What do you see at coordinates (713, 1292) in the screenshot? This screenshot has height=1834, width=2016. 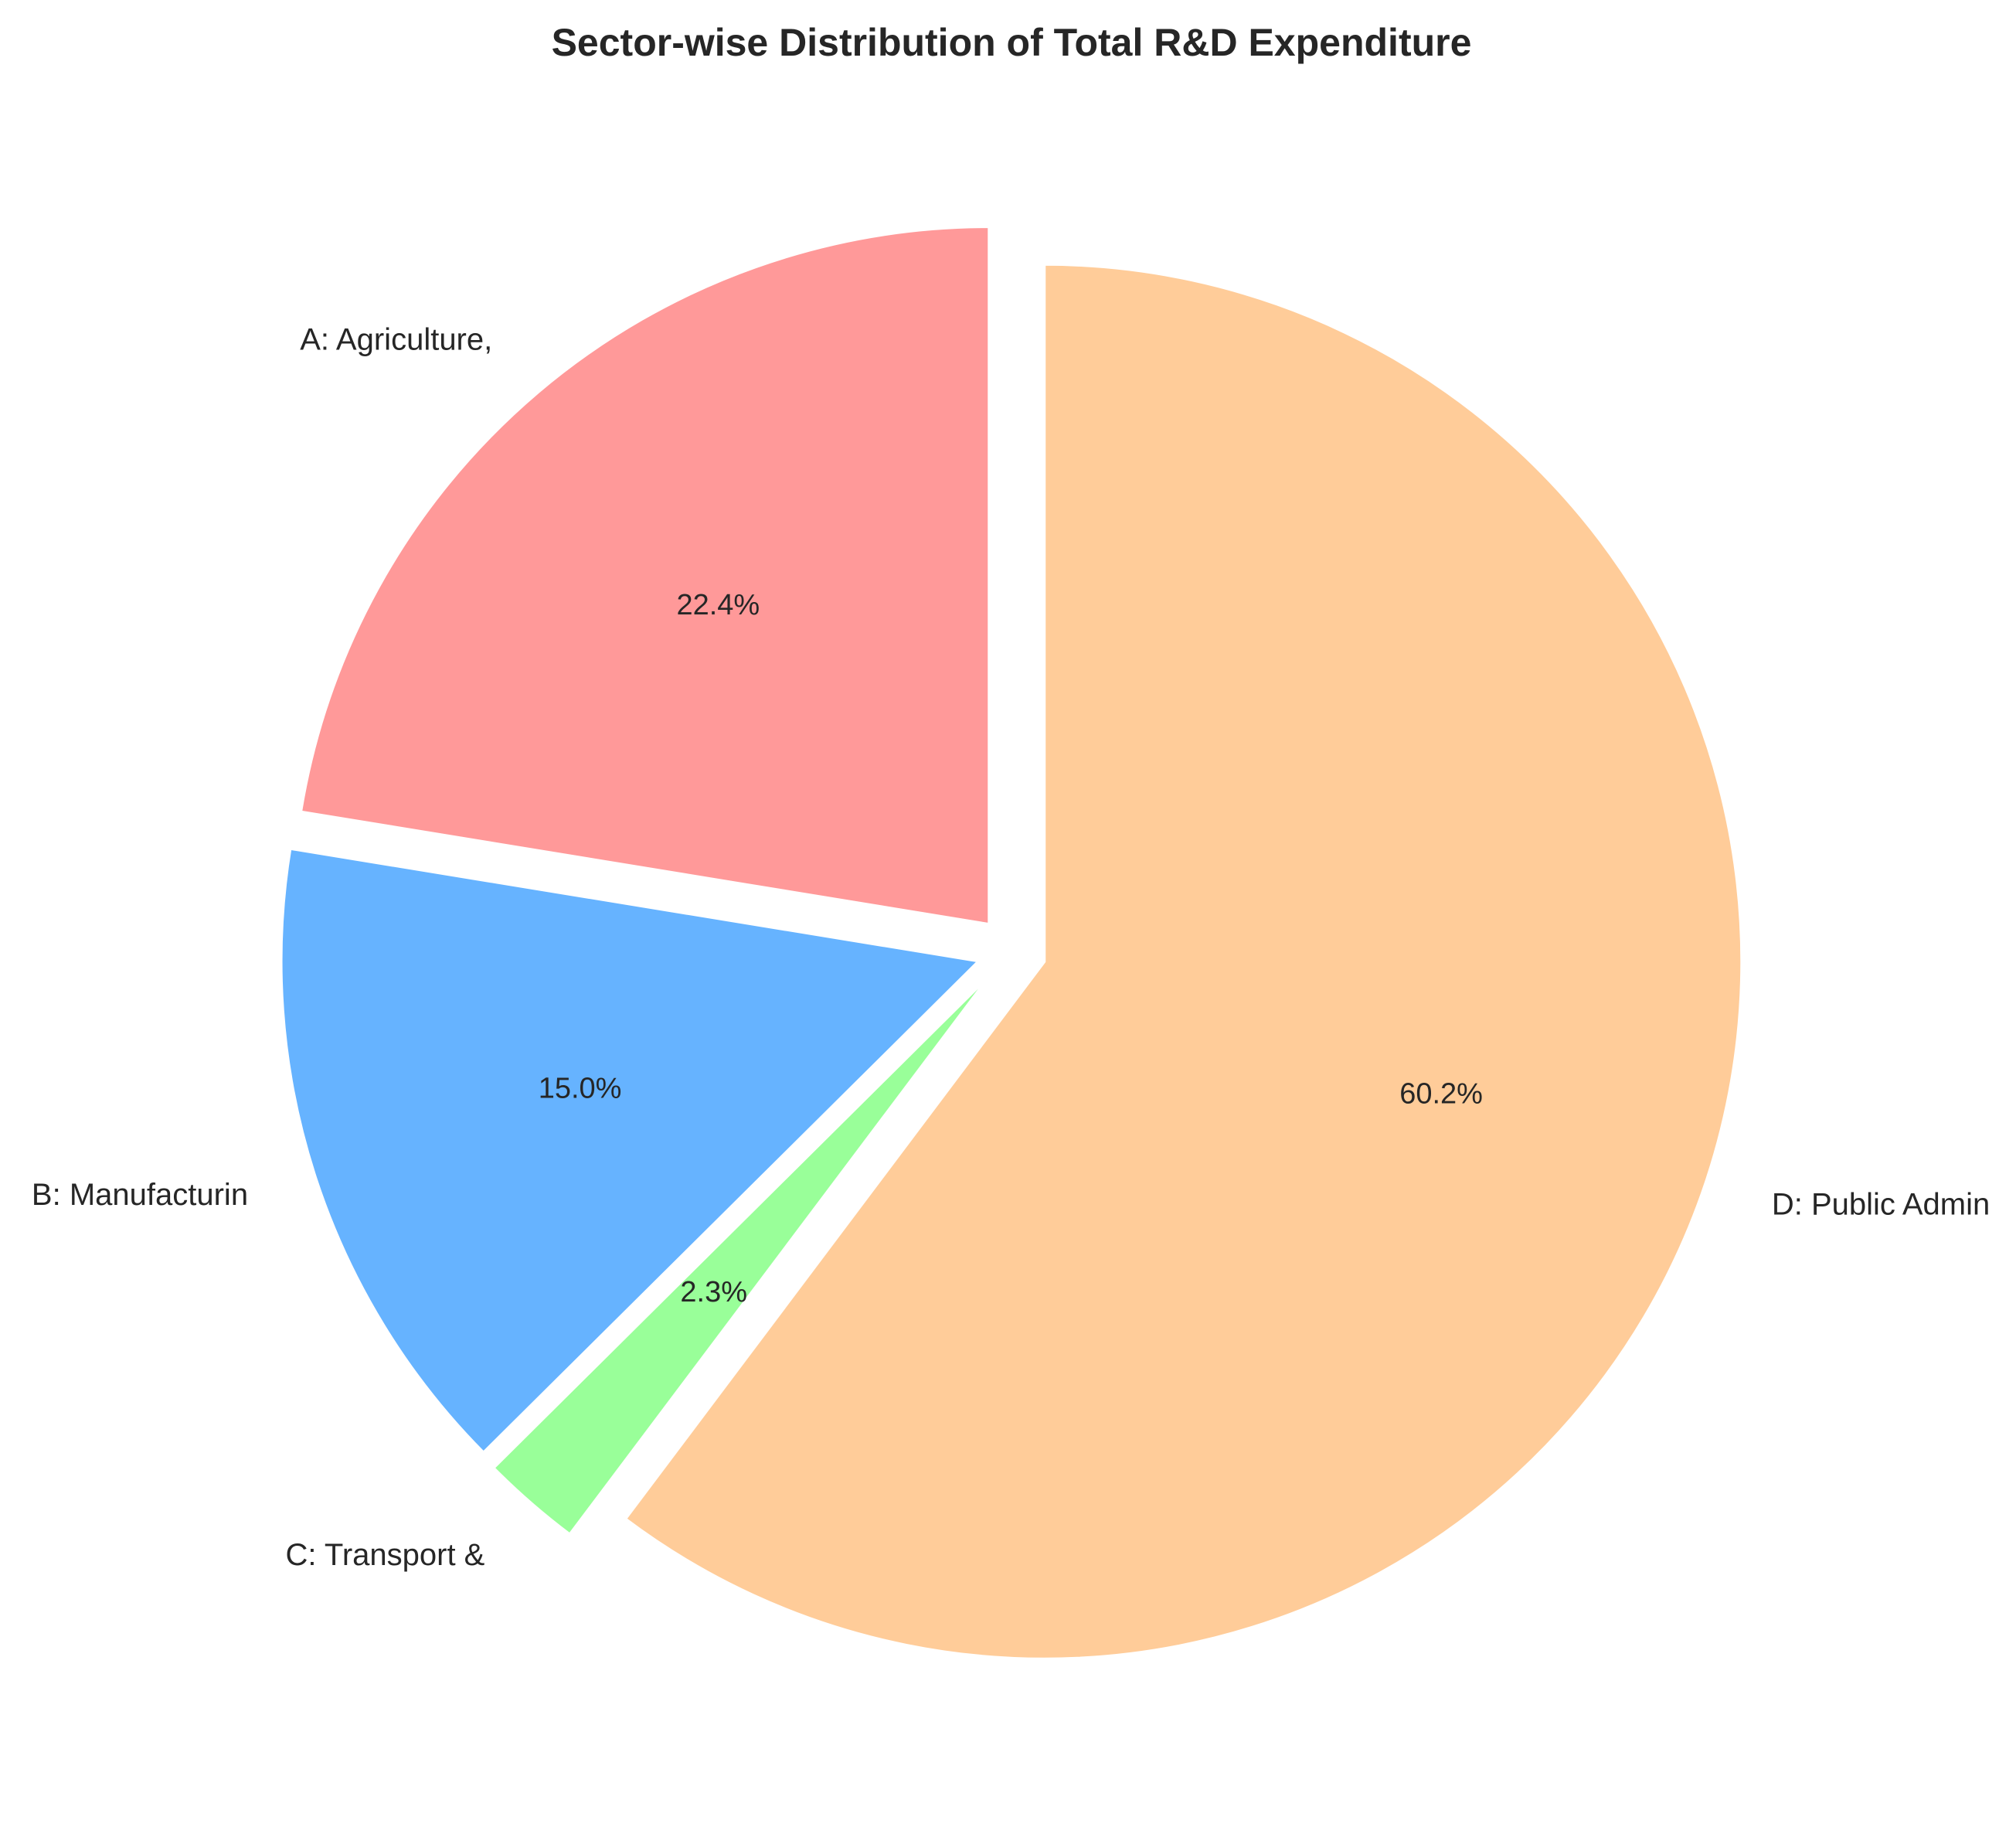 I see `pct-label-c: 2.3%` at bounding box center [713, 1292].